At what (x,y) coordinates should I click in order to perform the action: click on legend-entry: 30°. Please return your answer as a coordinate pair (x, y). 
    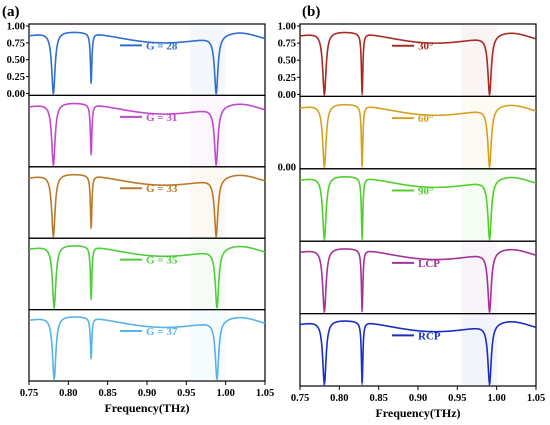
    Looking at the image, I should click on (425, 47).